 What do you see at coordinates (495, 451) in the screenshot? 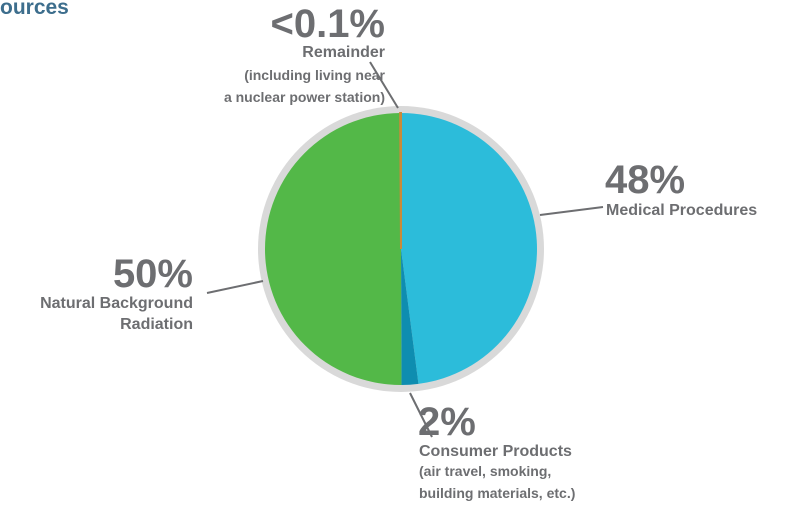
I see `slice-label: Consumer Products` at bounding box center [495, 451].